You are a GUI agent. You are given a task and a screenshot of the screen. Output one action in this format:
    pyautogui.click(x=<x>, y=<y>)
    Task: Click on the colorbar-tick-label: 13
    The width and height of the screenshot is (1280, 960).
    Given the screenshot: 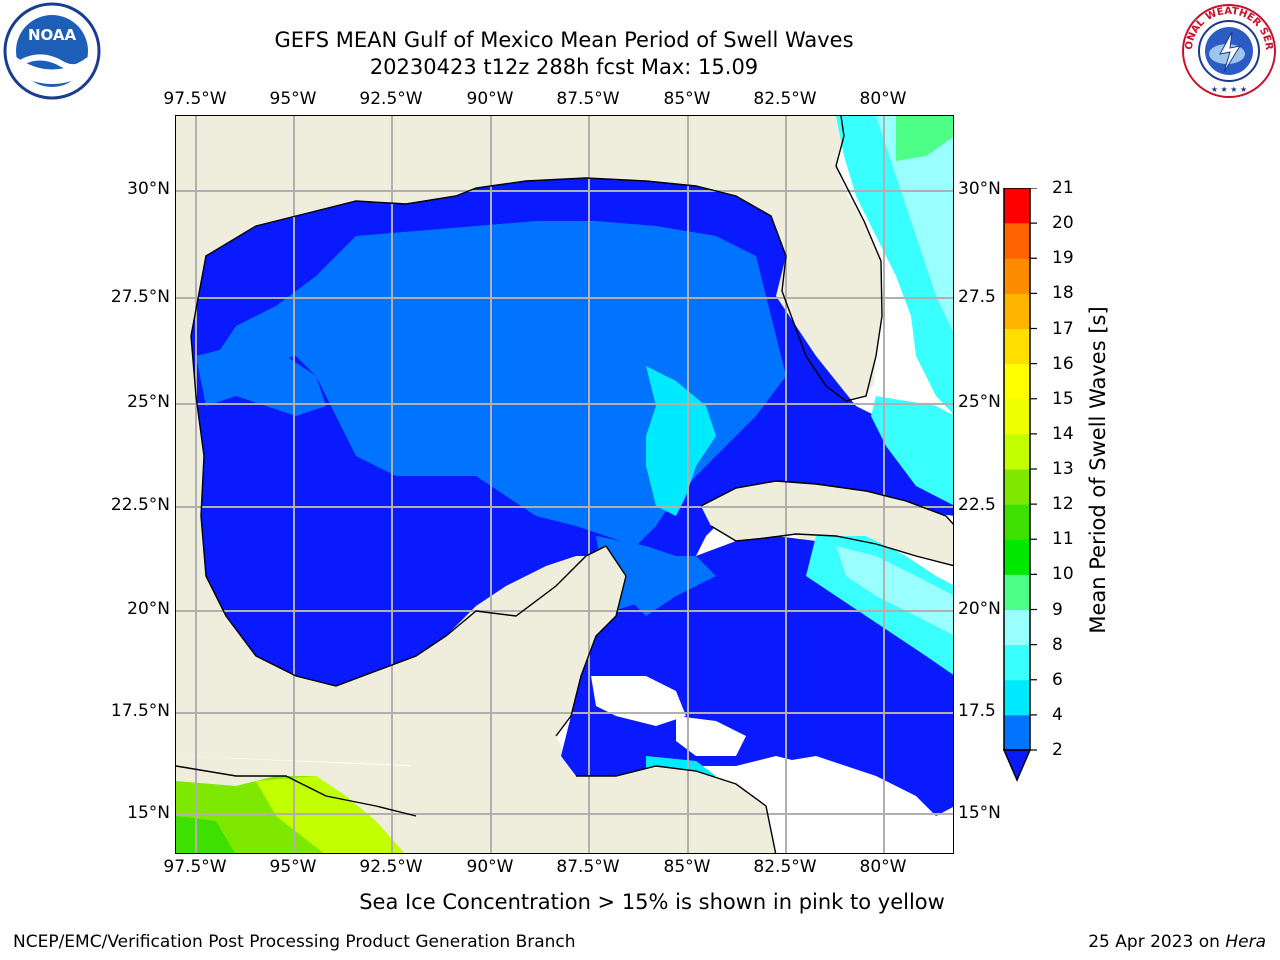 What is the action you would take?
    pyautogui.click(x=1063, y=469)
    